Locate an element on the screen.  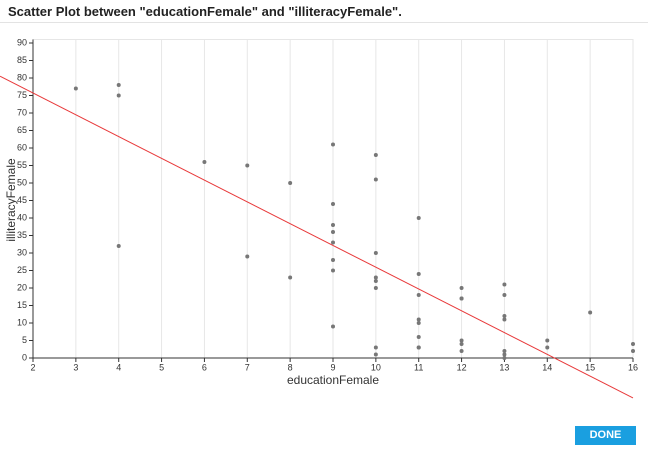
y-tick-label: 20 is located at coordinates (22, 287).